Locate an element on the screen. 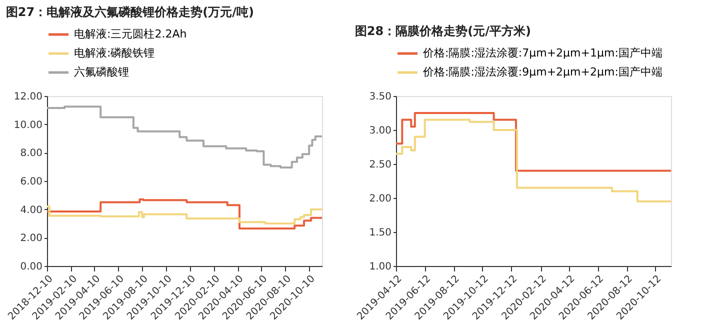 This screenshot has width=711, height=334. y-tick-label: 1.50 is located at coordinates (380, 233).